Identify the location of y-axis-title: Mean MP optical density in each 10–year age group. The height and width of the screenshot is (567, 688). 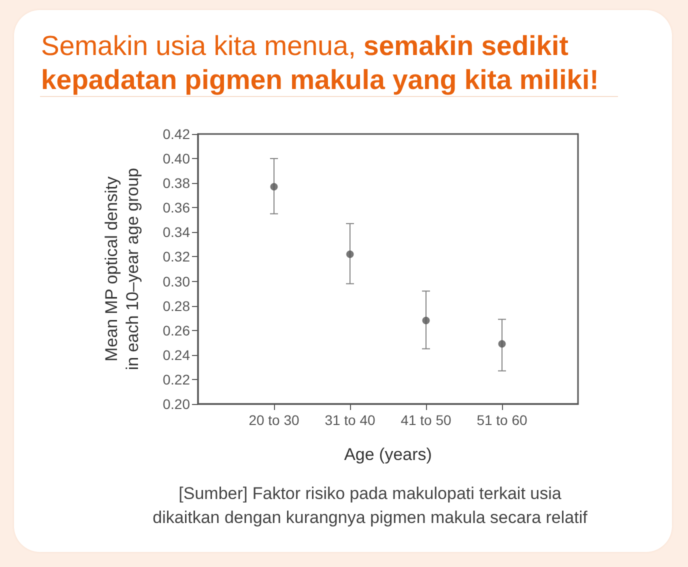
(122, 269).